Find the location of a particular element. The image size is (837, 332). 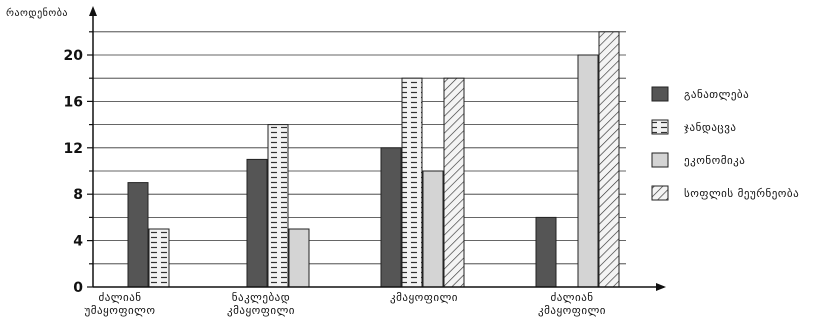

y-tick-label: 0 is located at coordinates (78, 288).